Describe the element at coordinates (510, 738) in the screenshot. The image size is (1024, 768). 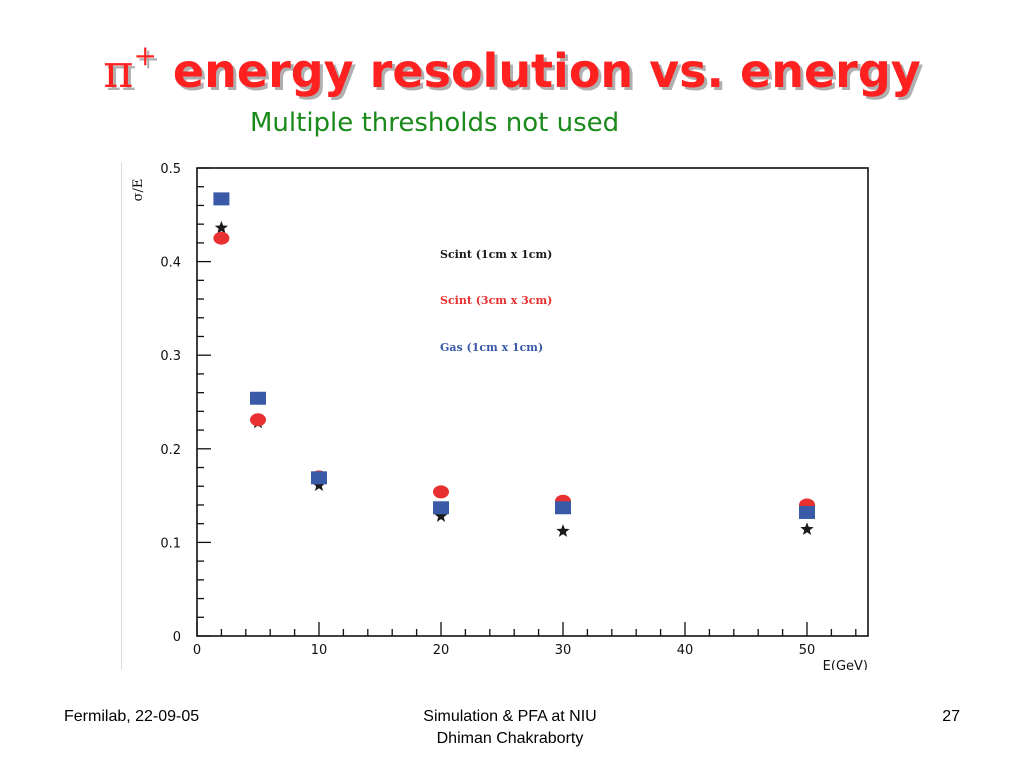
I see `footer-author: Dhiman Chakraborty` at that location.